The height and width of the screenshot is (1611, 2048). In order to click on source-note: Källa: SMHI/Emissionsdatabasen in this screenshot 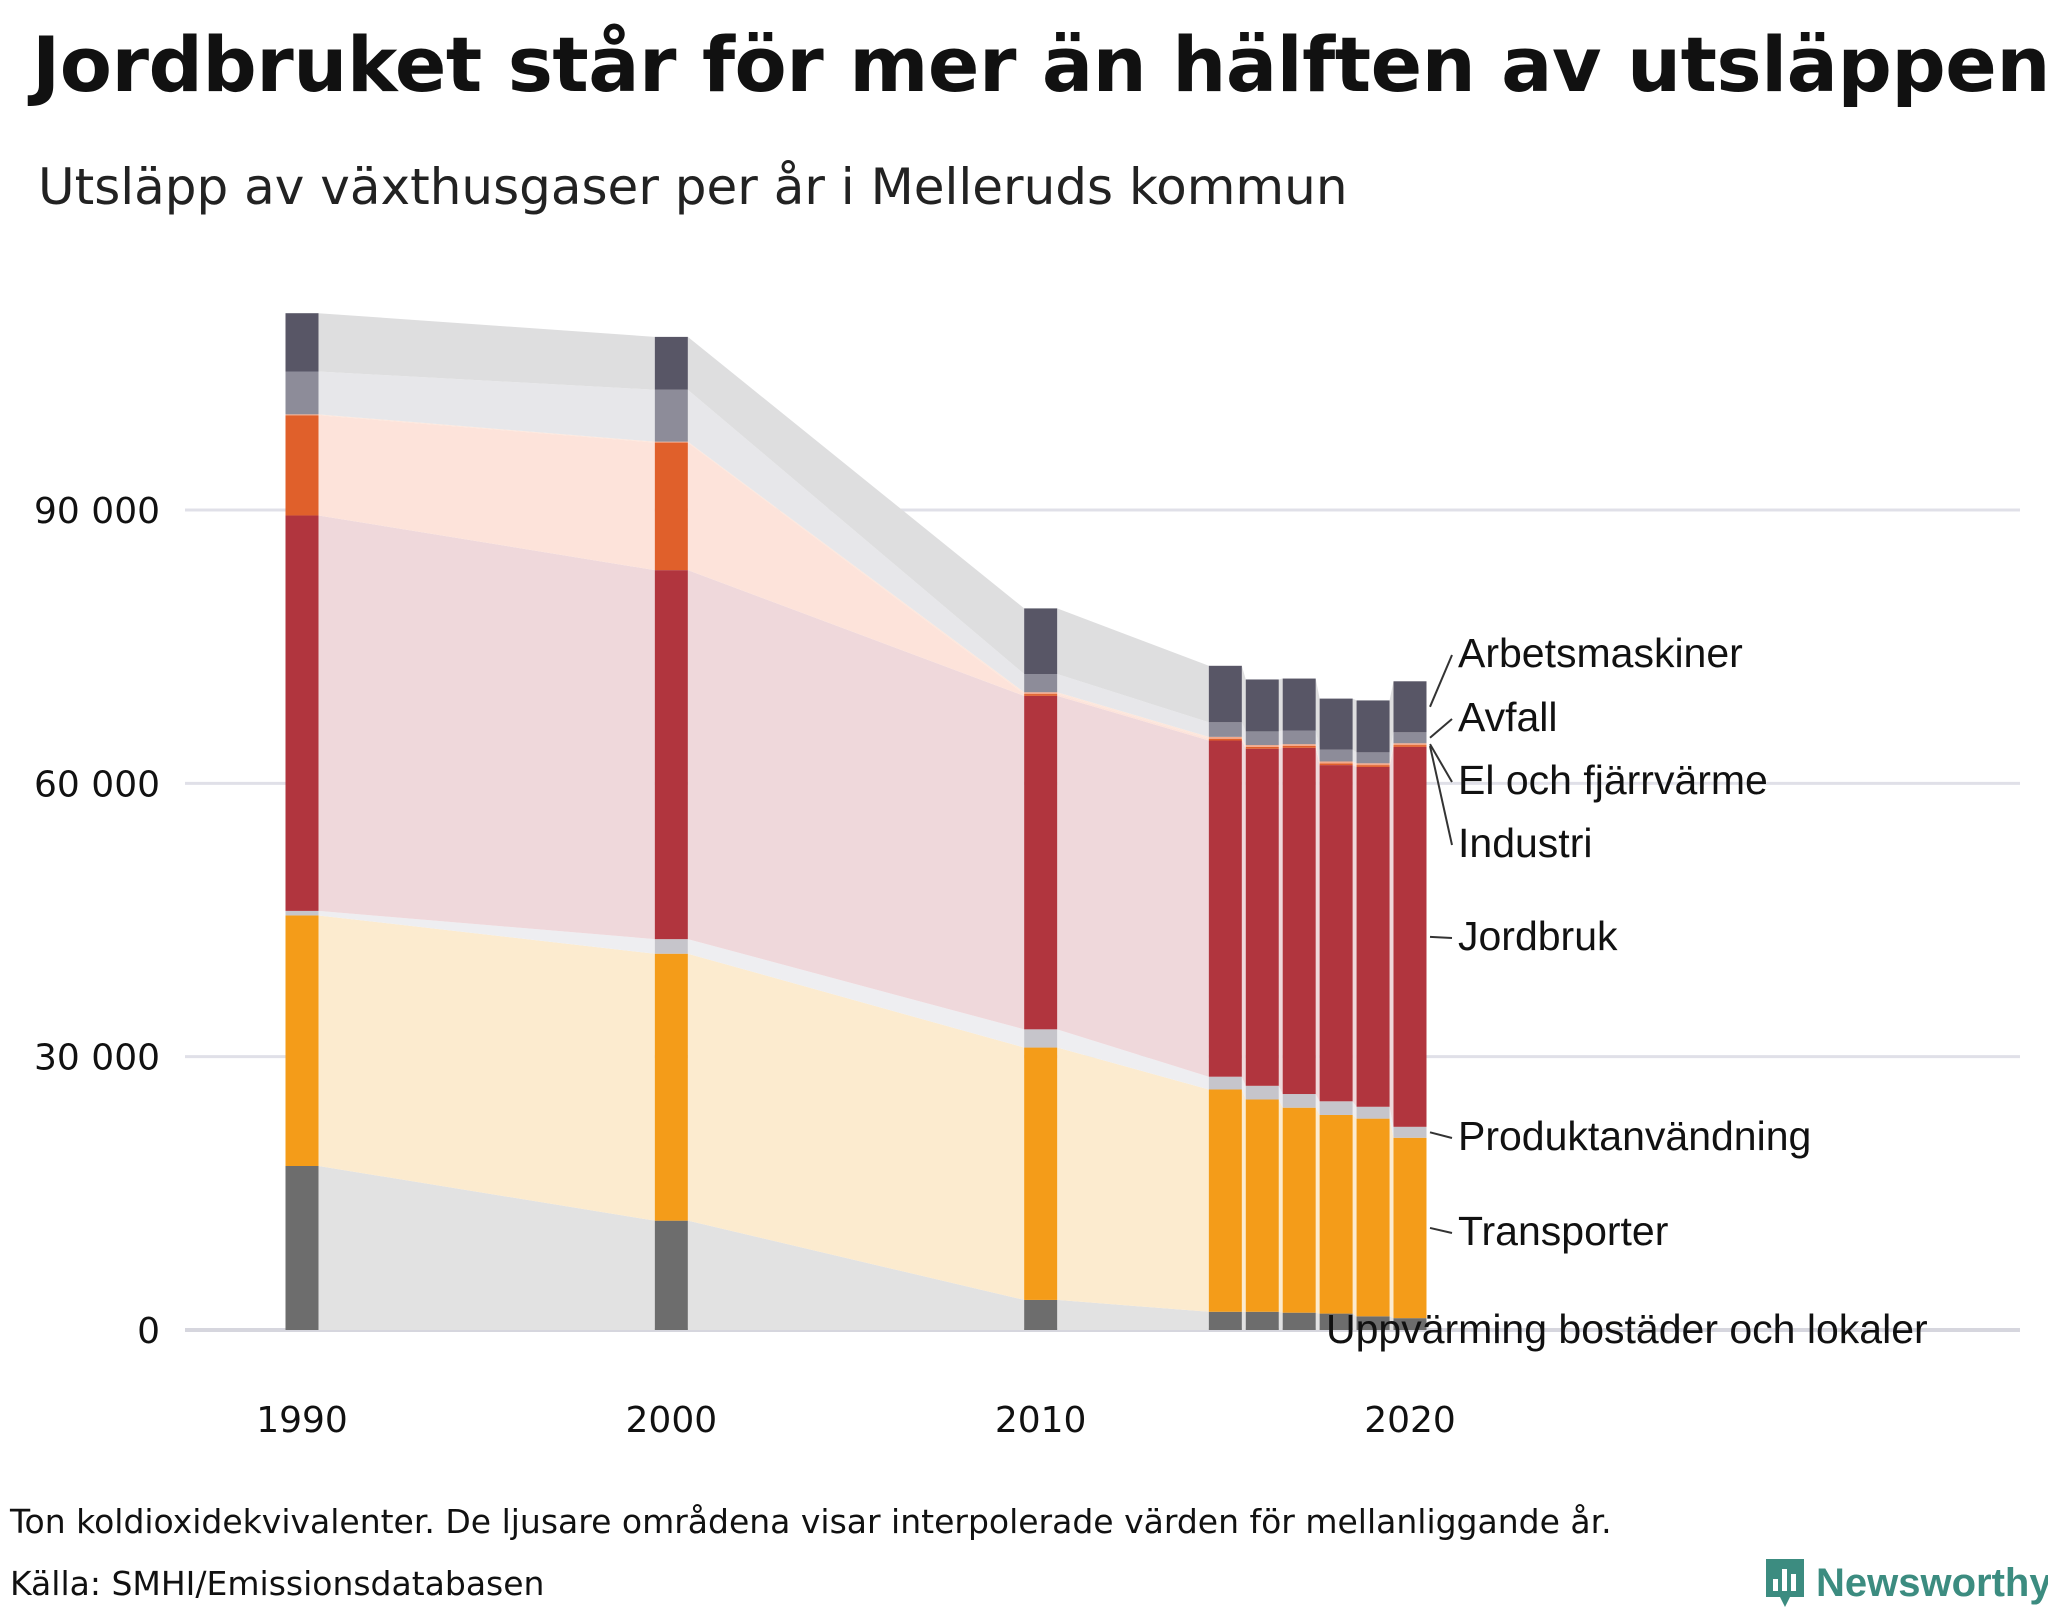, I will do `click(277, 1583)`.